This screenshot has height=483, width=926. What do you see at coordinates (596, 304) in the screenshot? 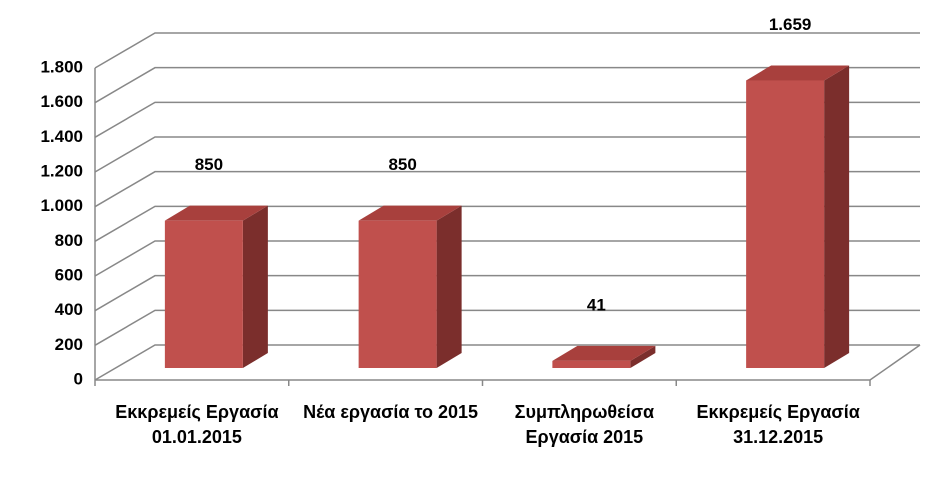
I see `value-label: 41` at bounding box center [596, 304].